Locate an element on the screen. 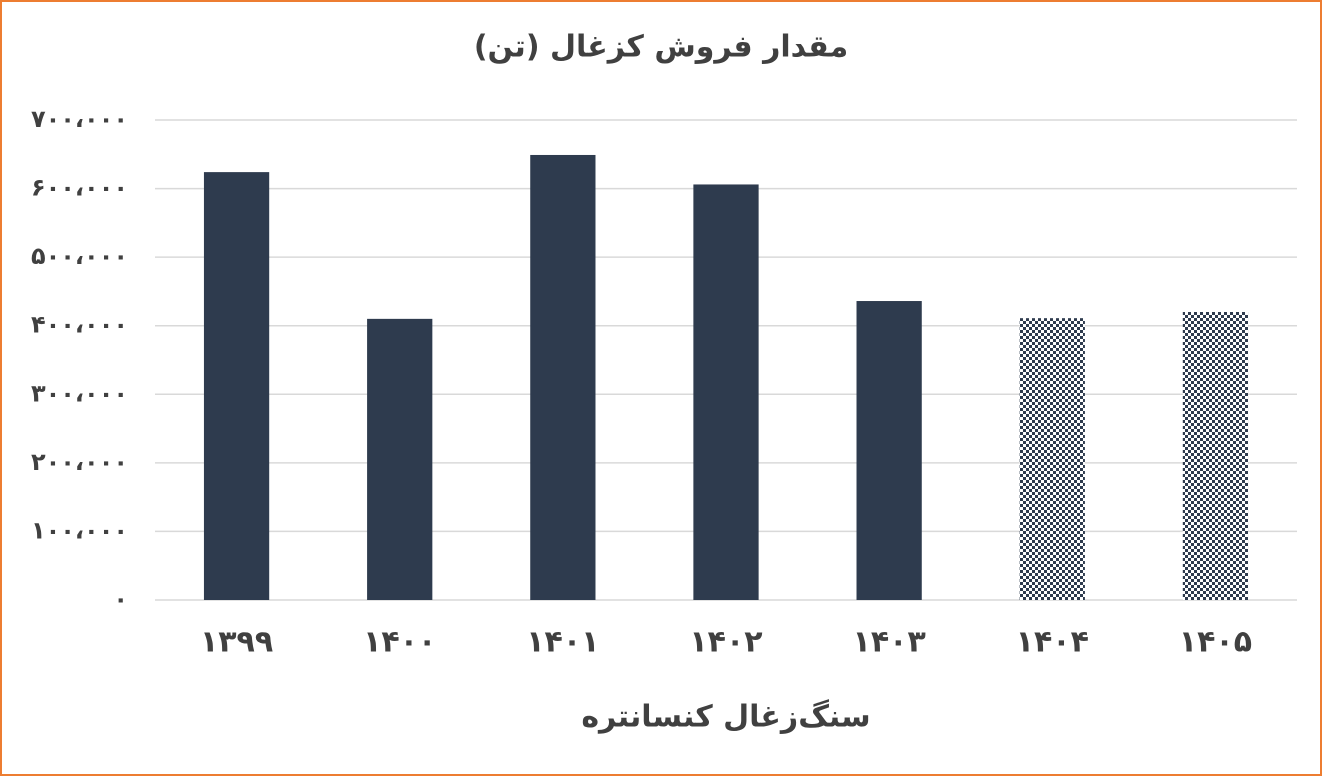 The width and height of the screenshot is (1322, 776). x-tick-label: ۱۴۰۲ is located at coordinates (725, 642).